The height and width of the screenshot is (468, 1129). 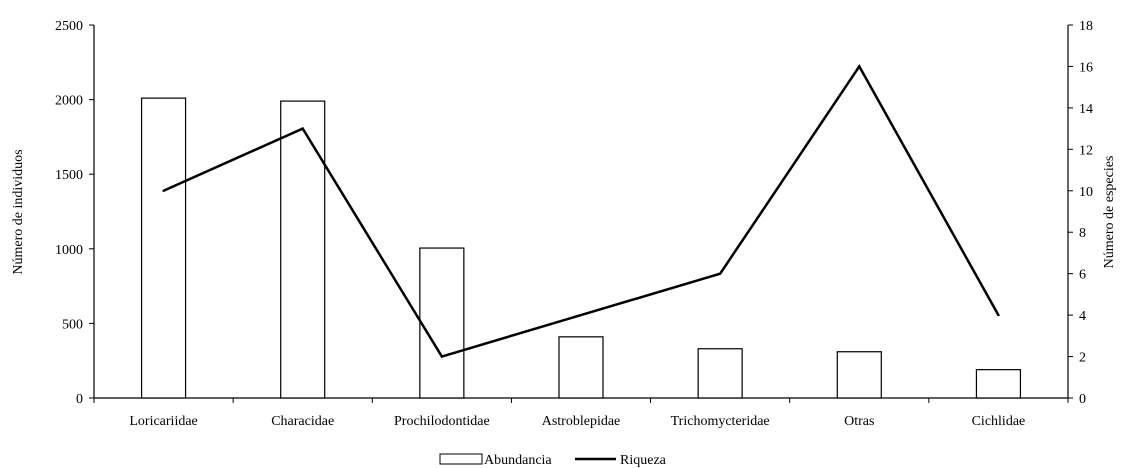 I want to click on category-label: Astroblepidae, so click(x=581, y=421).